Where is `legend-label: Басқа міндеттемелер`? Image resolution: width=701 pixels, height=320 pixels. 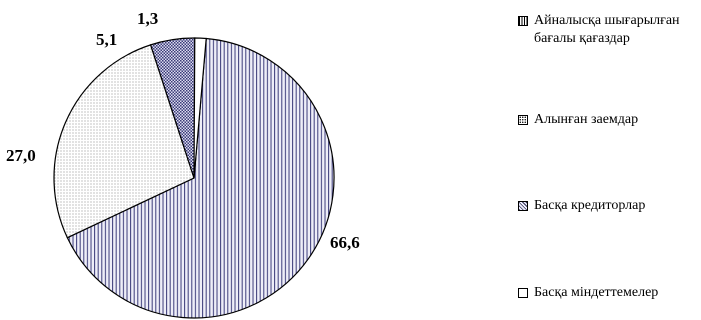 legend-label: Басқа міндеттемелер is located at coordinates (596, 292).